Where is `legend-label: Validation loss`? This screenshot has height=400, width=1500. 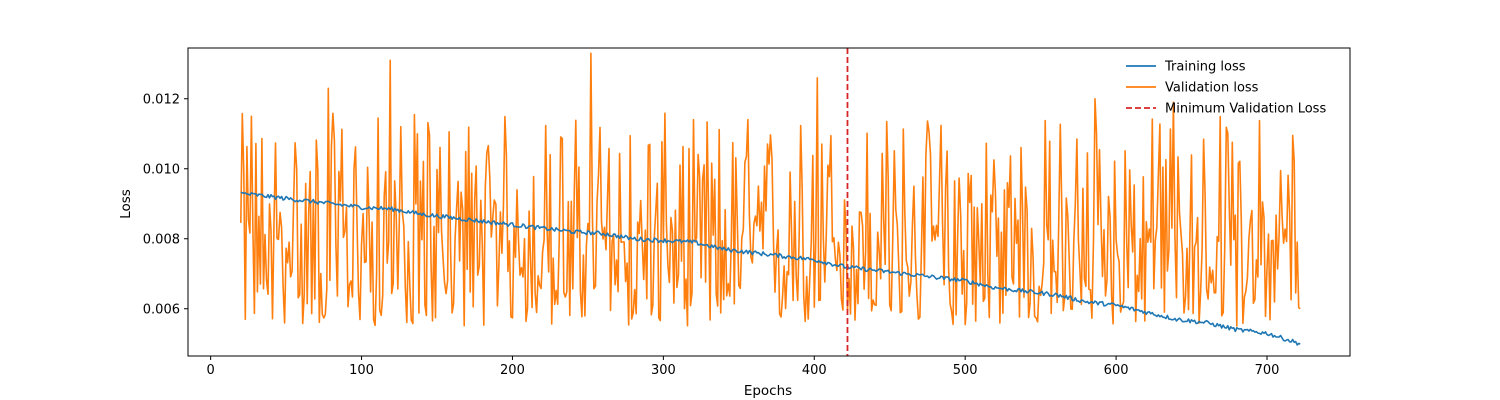 legend-label: Validation loss is located at coordinates (1212, 88).